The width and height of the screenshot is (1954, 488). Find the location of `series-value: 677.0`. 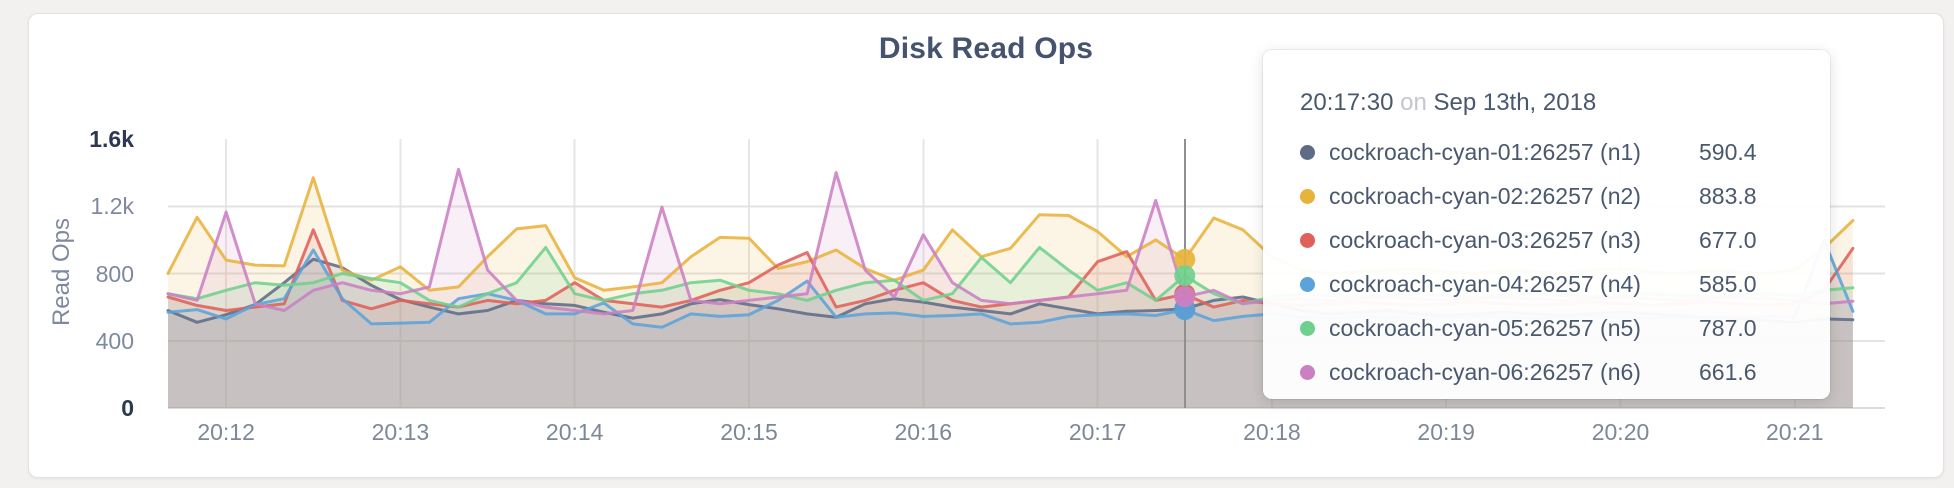

series-value: 677.0 is located at coordinates (1728, 239).